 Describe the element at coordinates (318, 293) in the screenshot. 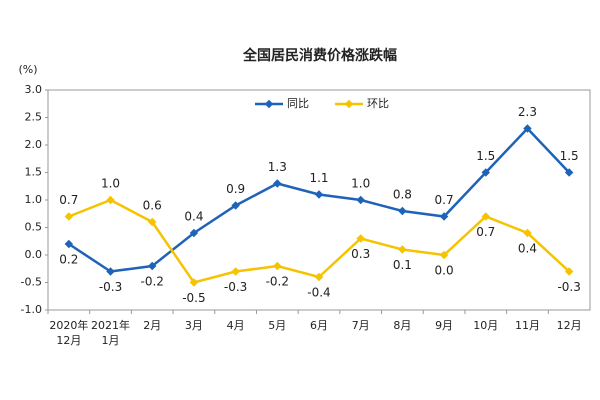

I see `data-label: -0.4` at that location.